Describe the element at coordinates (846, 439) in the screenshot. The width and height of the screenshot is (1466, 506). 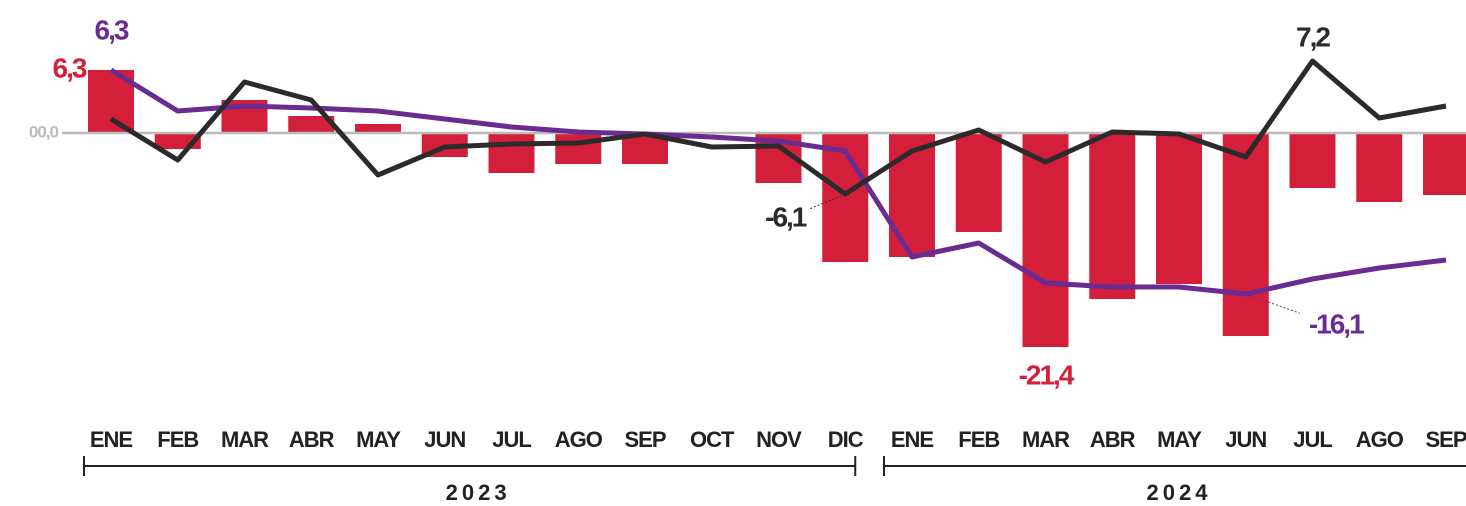
I see `x-tick-label: DIC` at that location.